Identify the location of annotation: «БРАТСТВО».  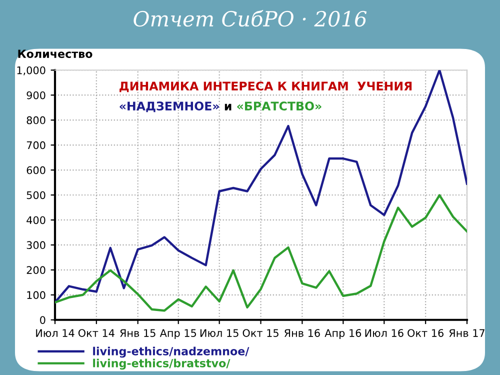
(279, 106).